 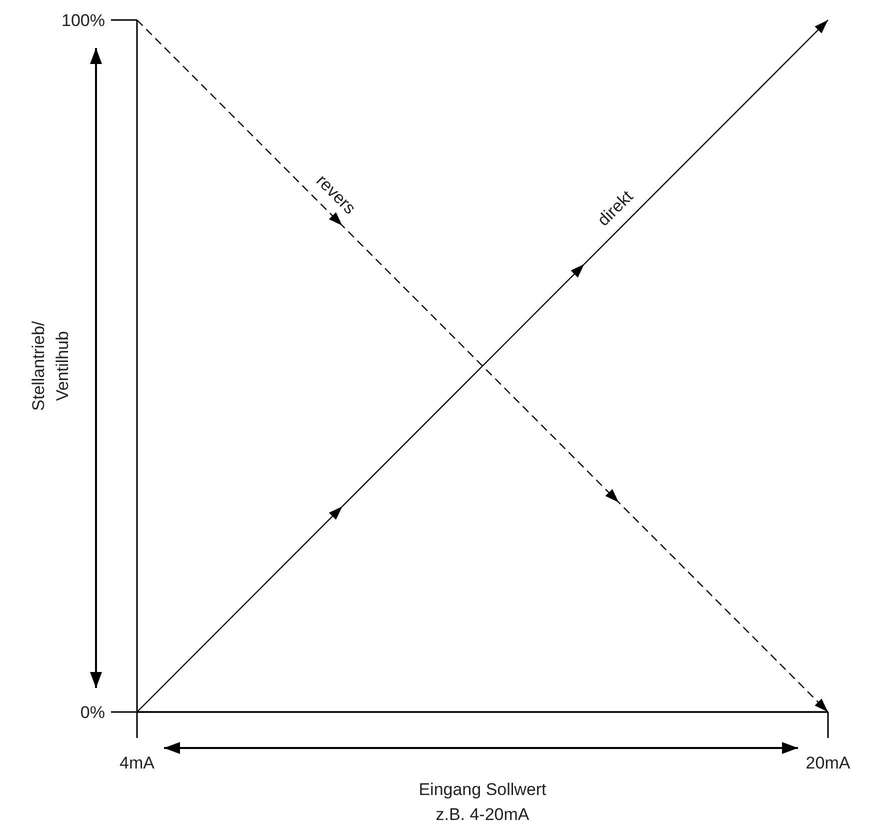 I want to click on x-tick-label: 20mA, so click(x=828, y=762).